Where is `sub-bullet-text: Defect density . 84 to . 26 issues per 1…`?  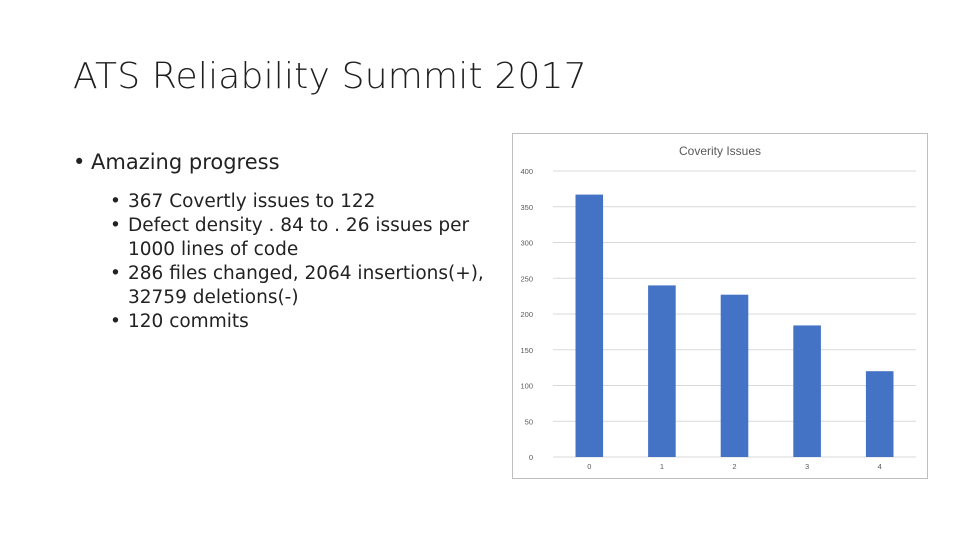
sub-bullet-text: Defect density . 84 to . 26 issues per 1… is located at coordinates (299, 237).